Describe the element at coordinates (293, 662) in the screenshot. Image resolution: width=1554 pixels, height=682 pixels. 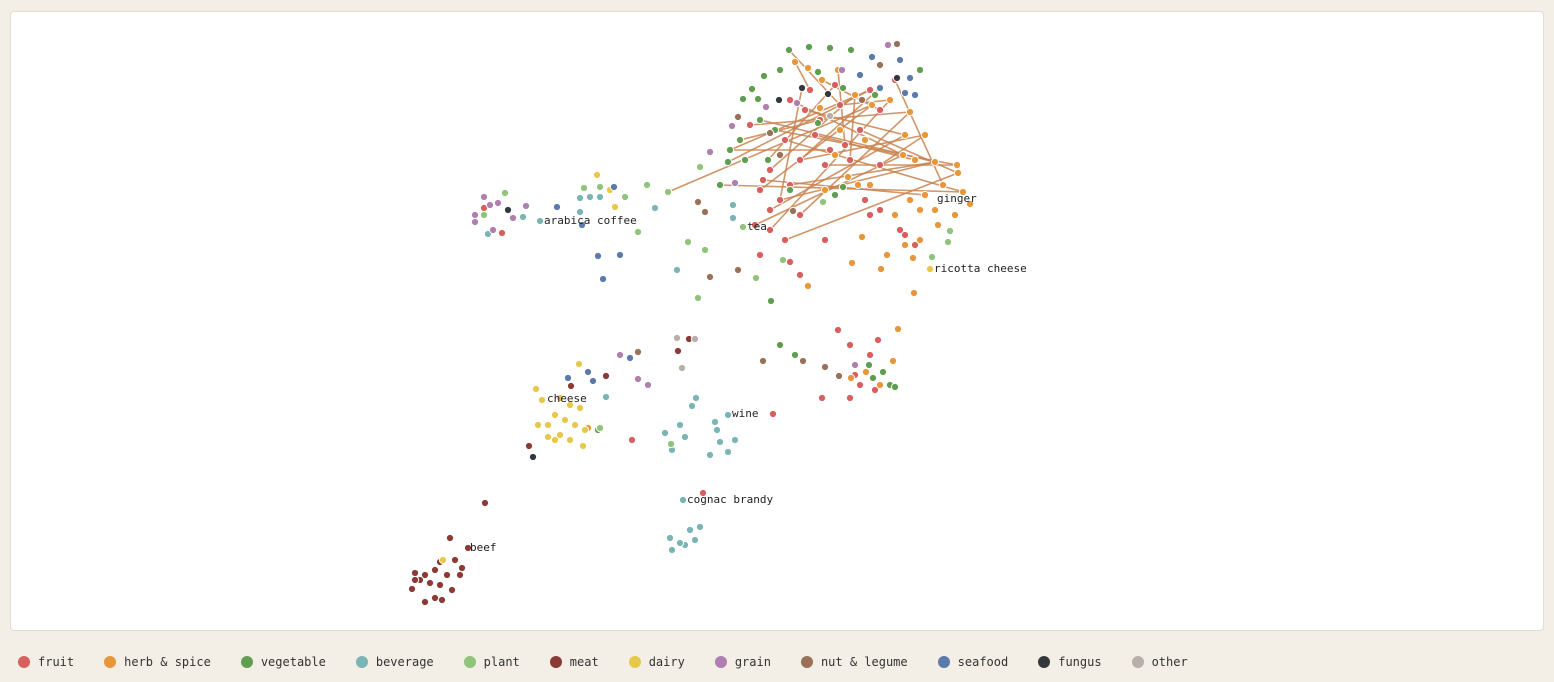
I see `legend-label: vegetable` at that location.